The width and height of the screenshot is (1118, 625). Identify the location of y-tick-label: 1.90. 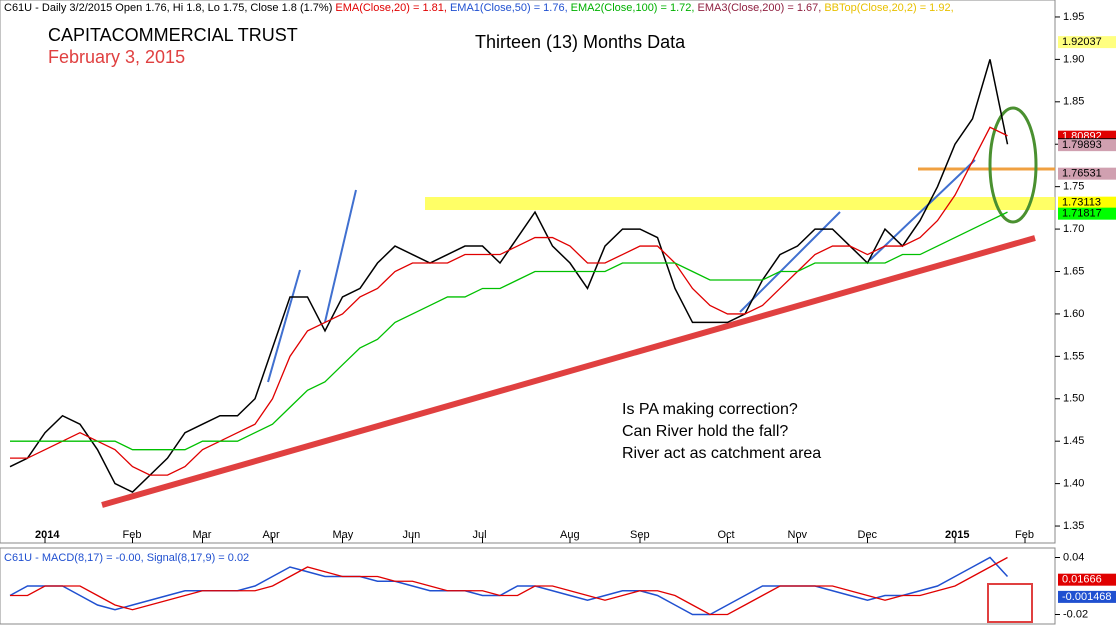
(1073, 59).